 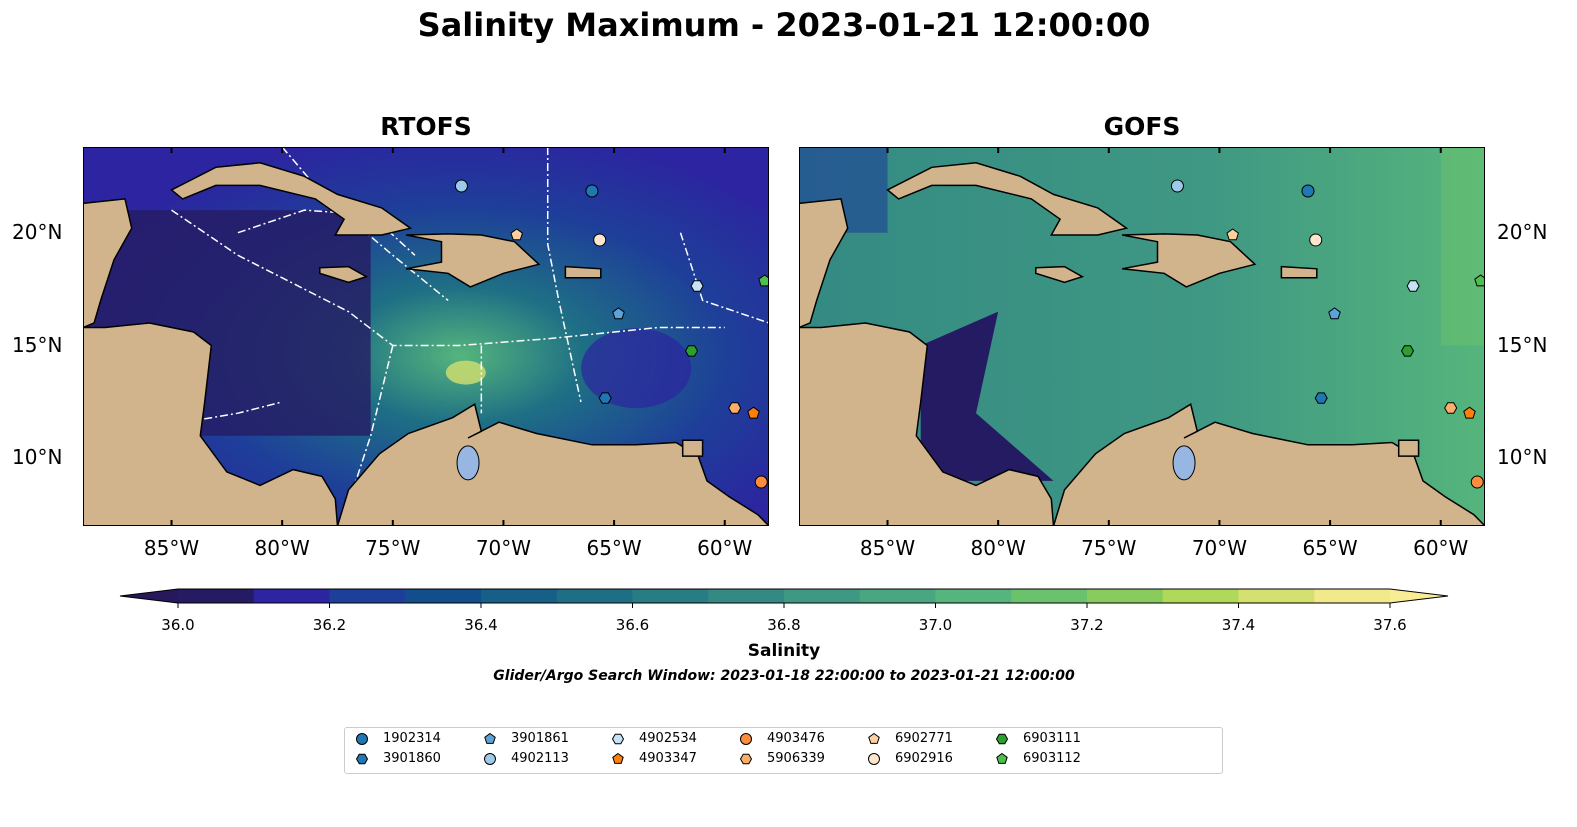 I want to click on colorbar-under-extension, so click(x=149, y=596).